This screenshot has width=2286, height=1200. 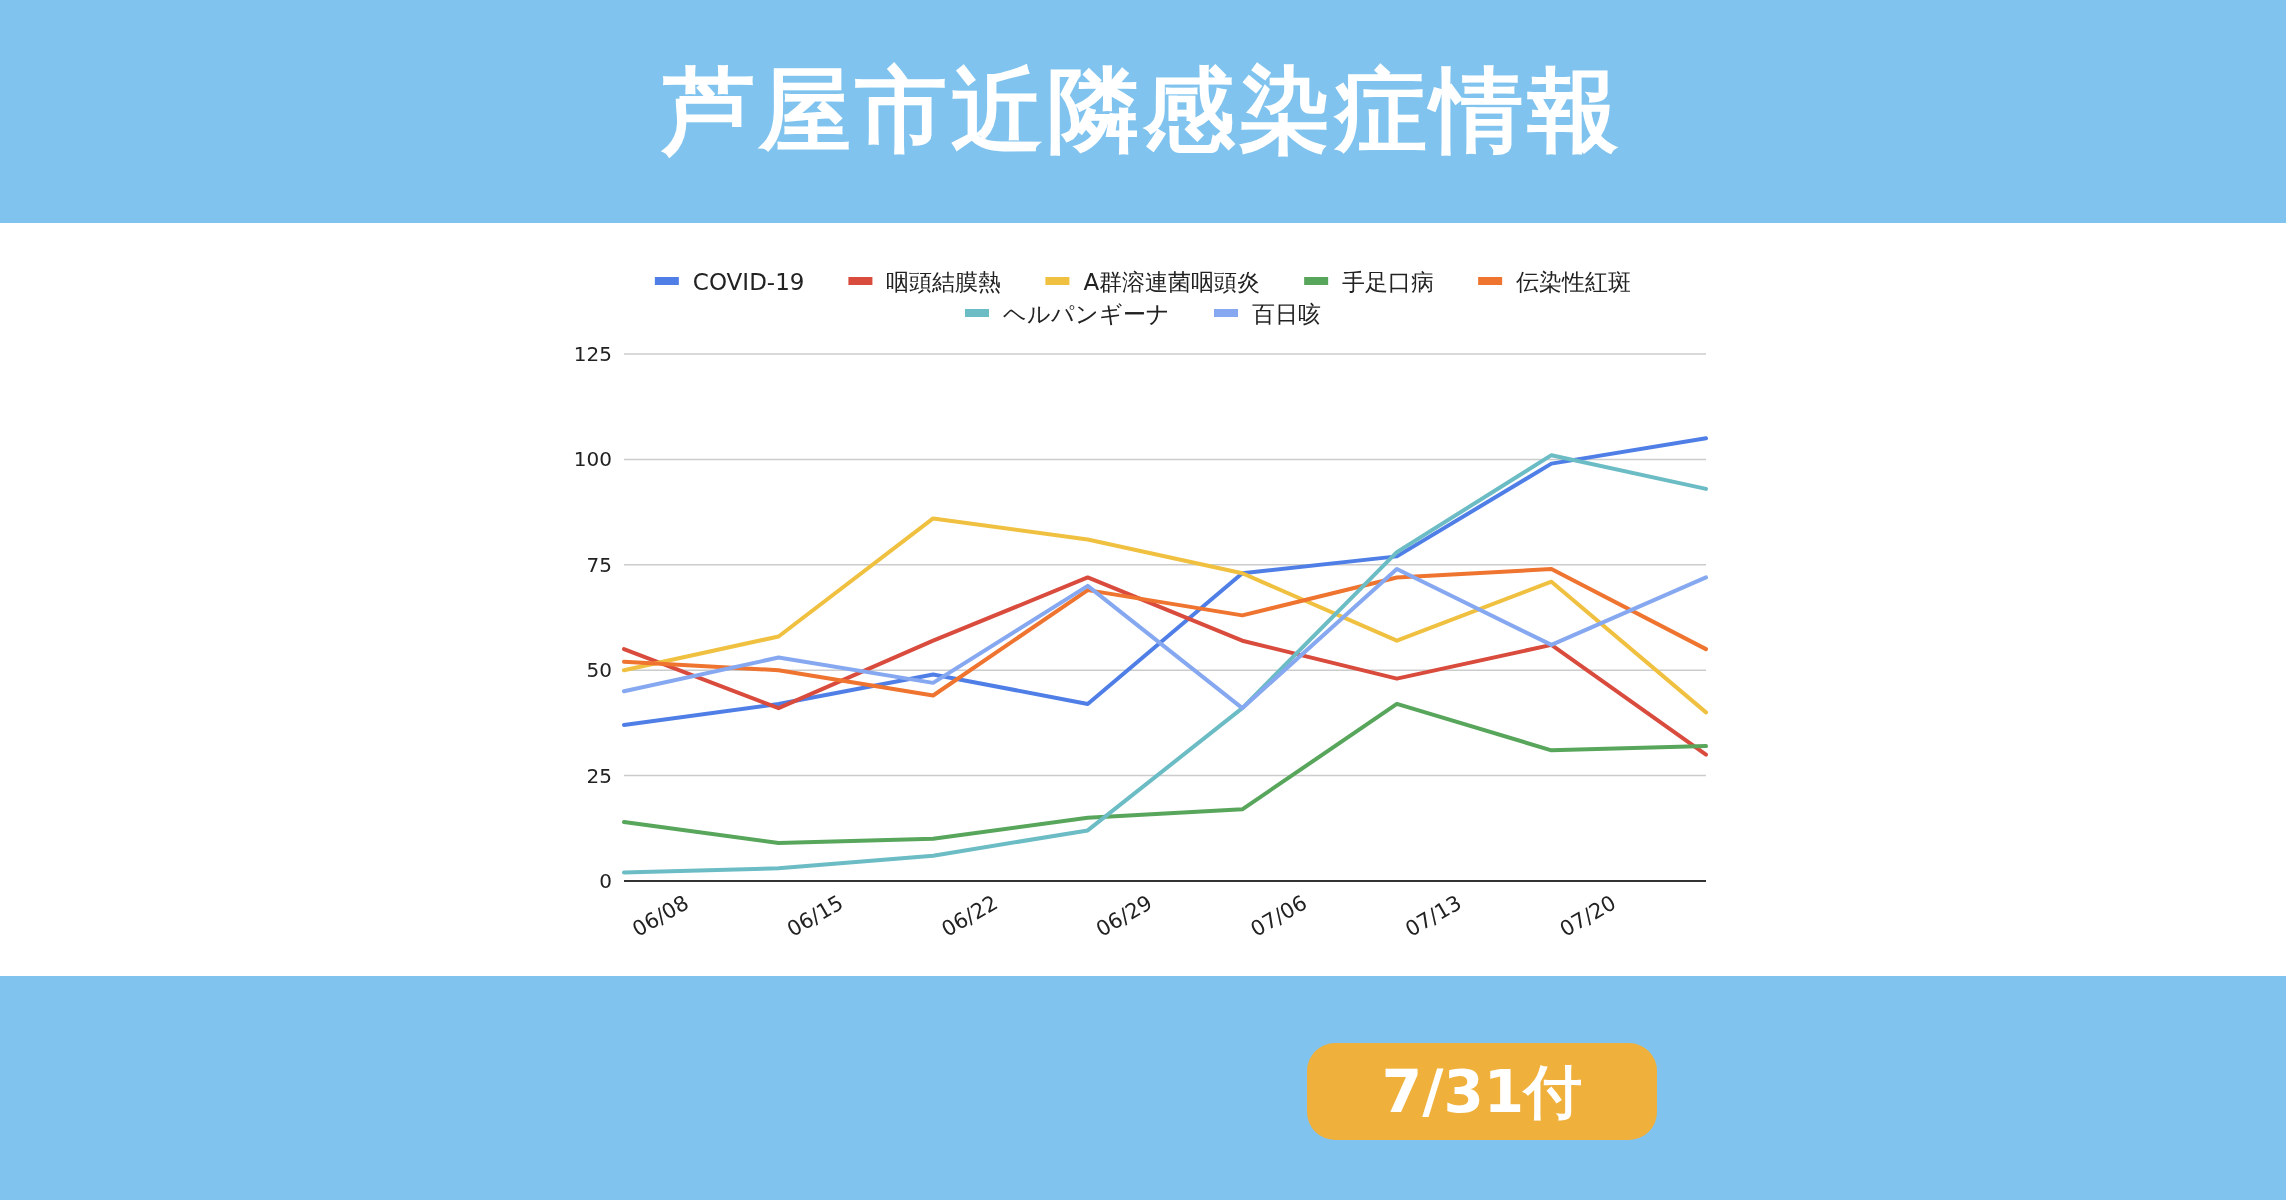 I want to click on badge: 7/31付, so click(x=1482, y=1091).